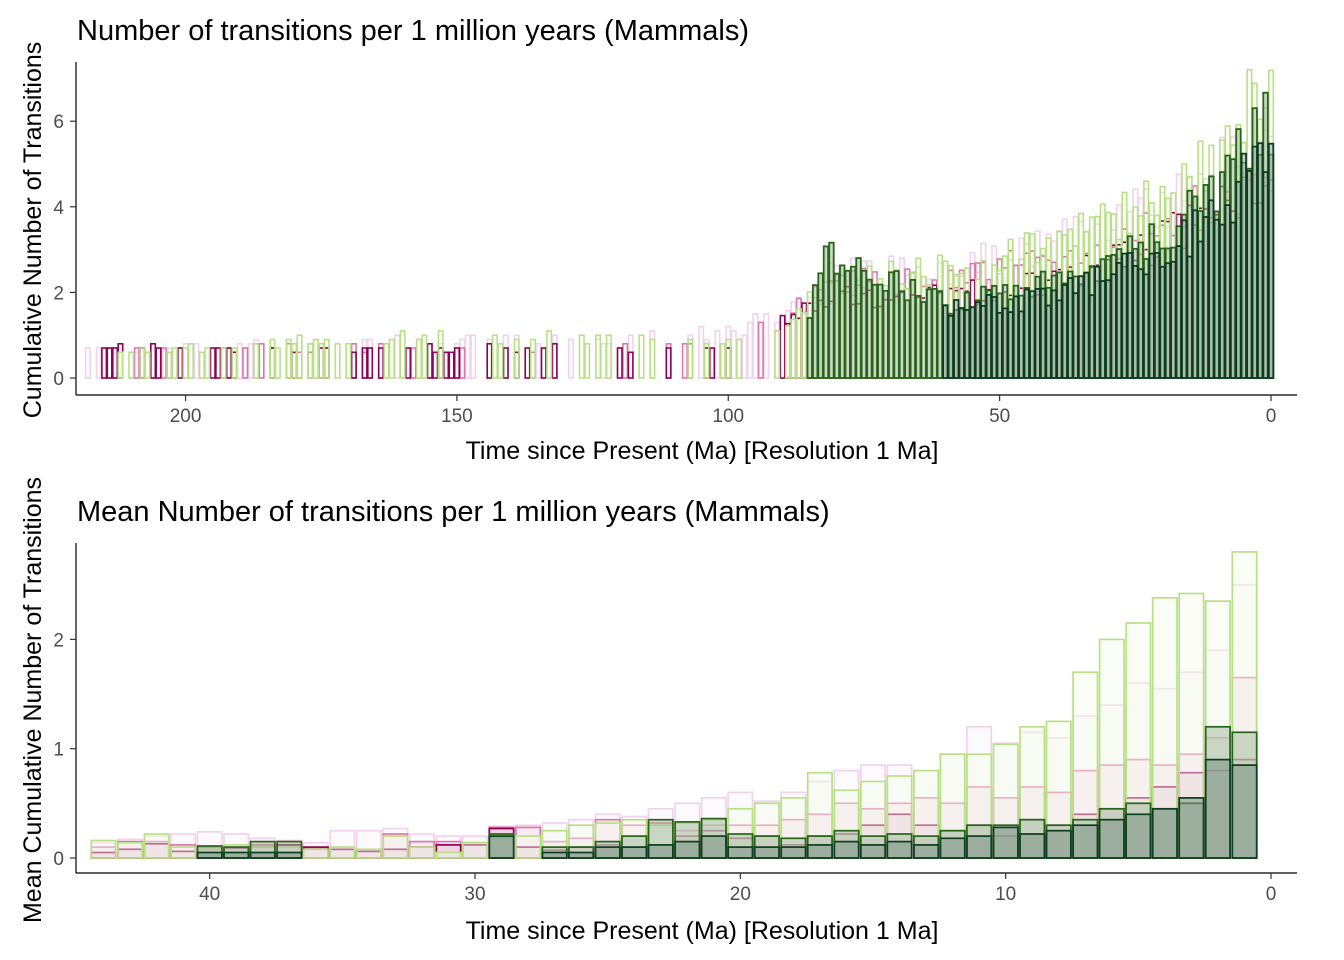  What do you see at coordinates (723, 411) in the screenshot?
I see `panel-1-x-ticks: 200 150 100 50 0` at bounding box center [723, 411].